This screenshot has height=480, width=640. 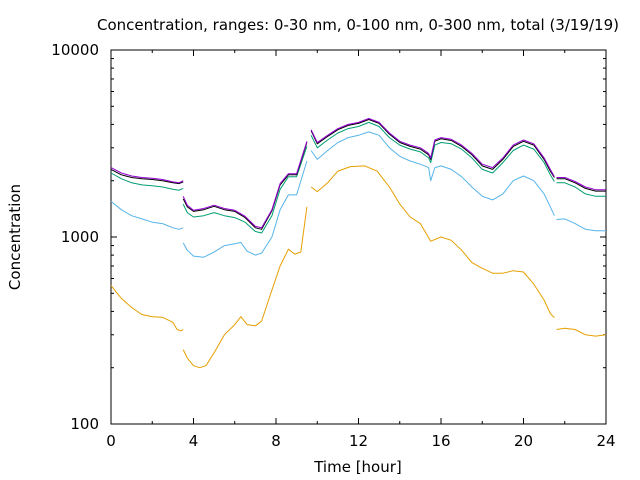 I want to click on x-tick-label: 16, so click(x=440, y=441).